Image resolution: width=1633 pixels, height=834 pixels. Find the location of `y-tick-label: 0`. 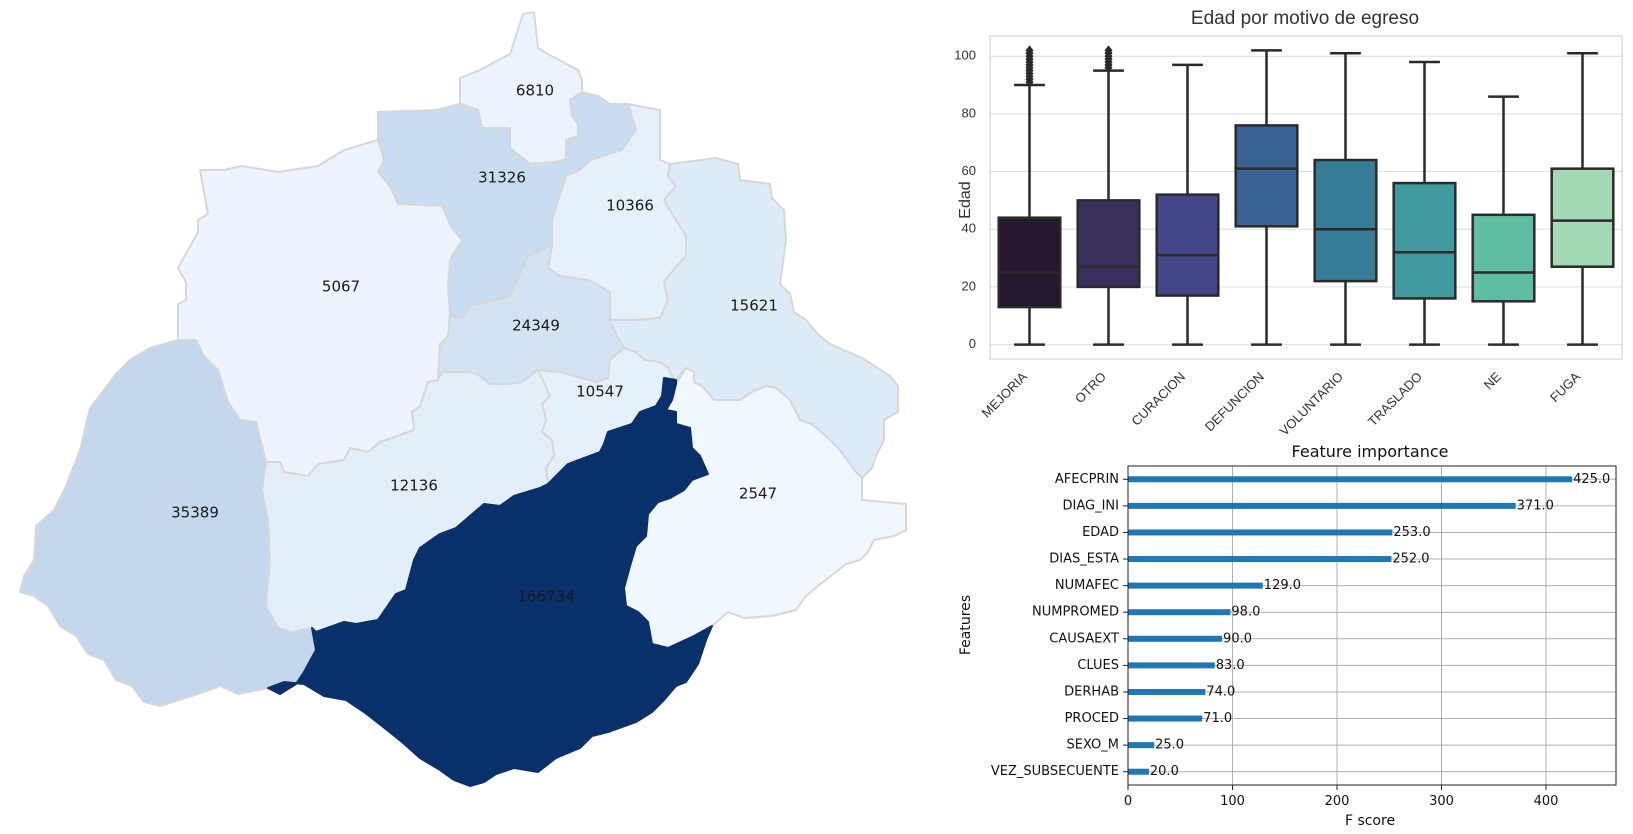

y-tick-label: 0 is located at coordinates (972, 343).